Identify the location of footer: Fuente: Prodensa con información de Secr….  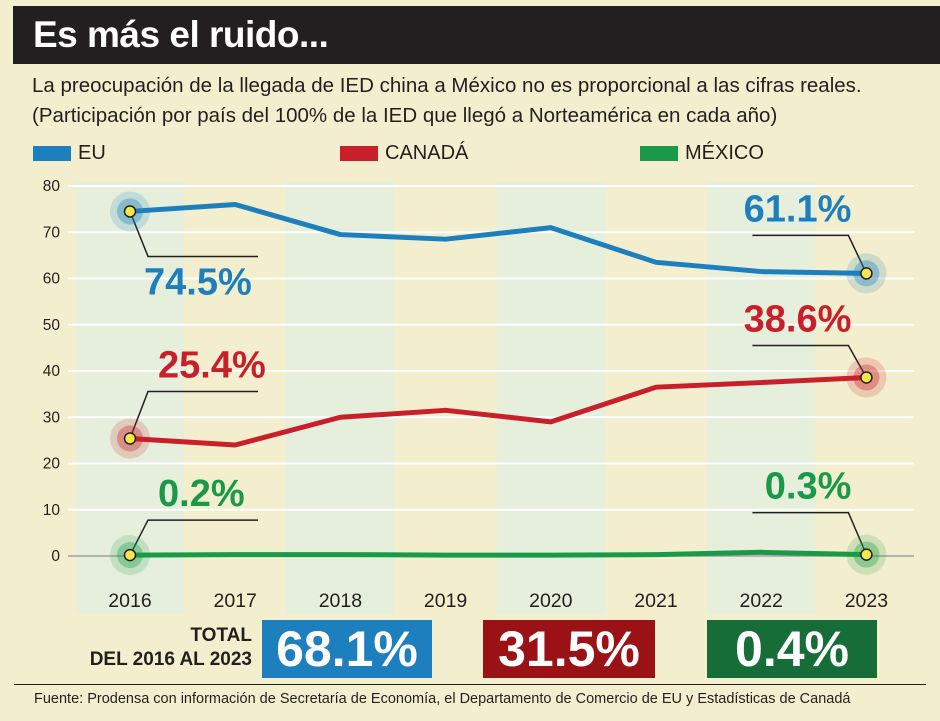
(470, 702).